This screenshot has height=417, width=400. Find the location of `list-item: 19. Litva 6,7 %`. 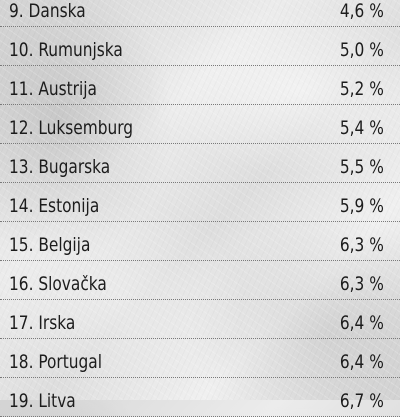

list-item: 19. Litva 6,7 % is located at coordinates (200, 397).